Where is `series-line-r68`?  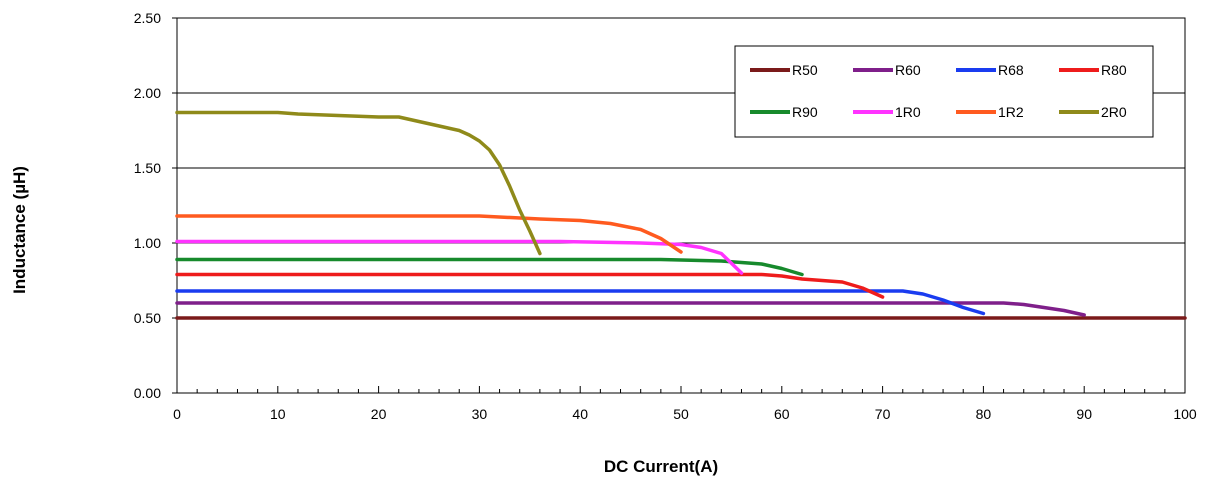 series-line-r68 is located at coordinates (580, 302).